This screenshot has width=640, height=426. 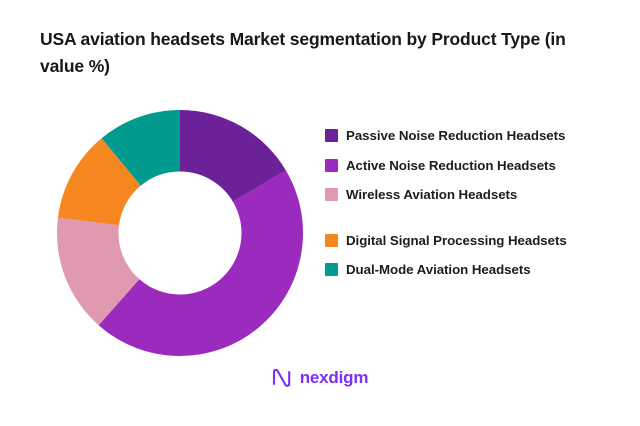 I want to click on legend-item: Digital Signal Processing Headsets, so click(x=470, y=241).